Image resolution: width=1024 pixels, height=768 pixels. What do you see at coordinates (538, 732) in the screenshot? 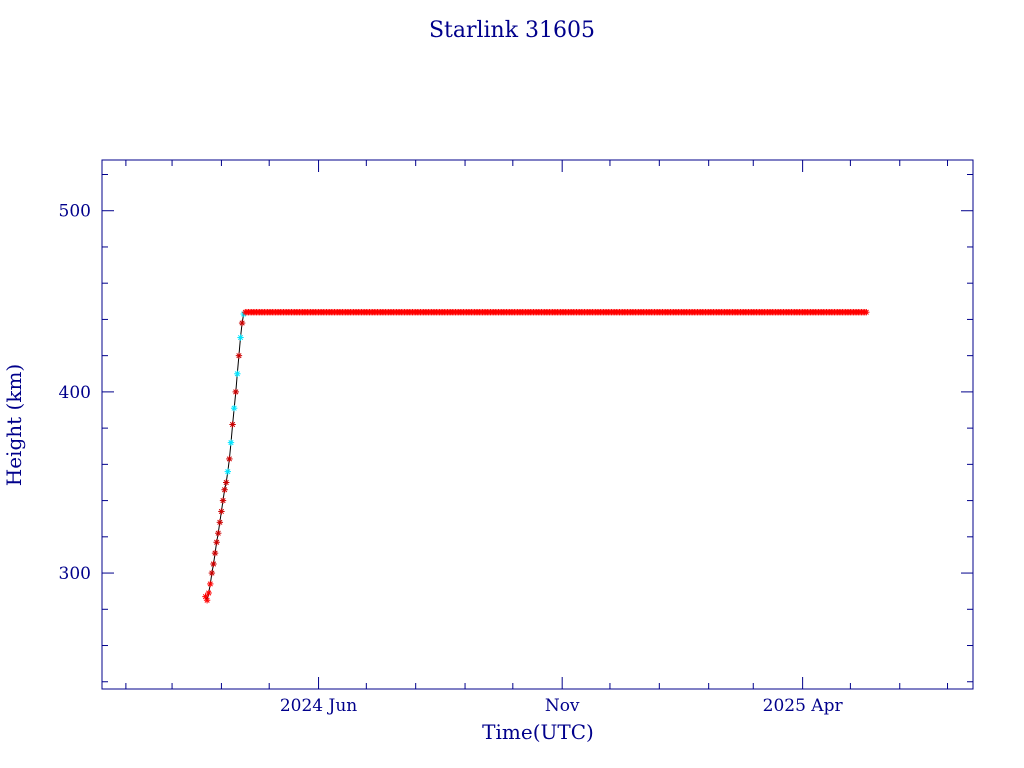
I see `x-axis-label: Time(UTC)` at bounding box center [538, 732].